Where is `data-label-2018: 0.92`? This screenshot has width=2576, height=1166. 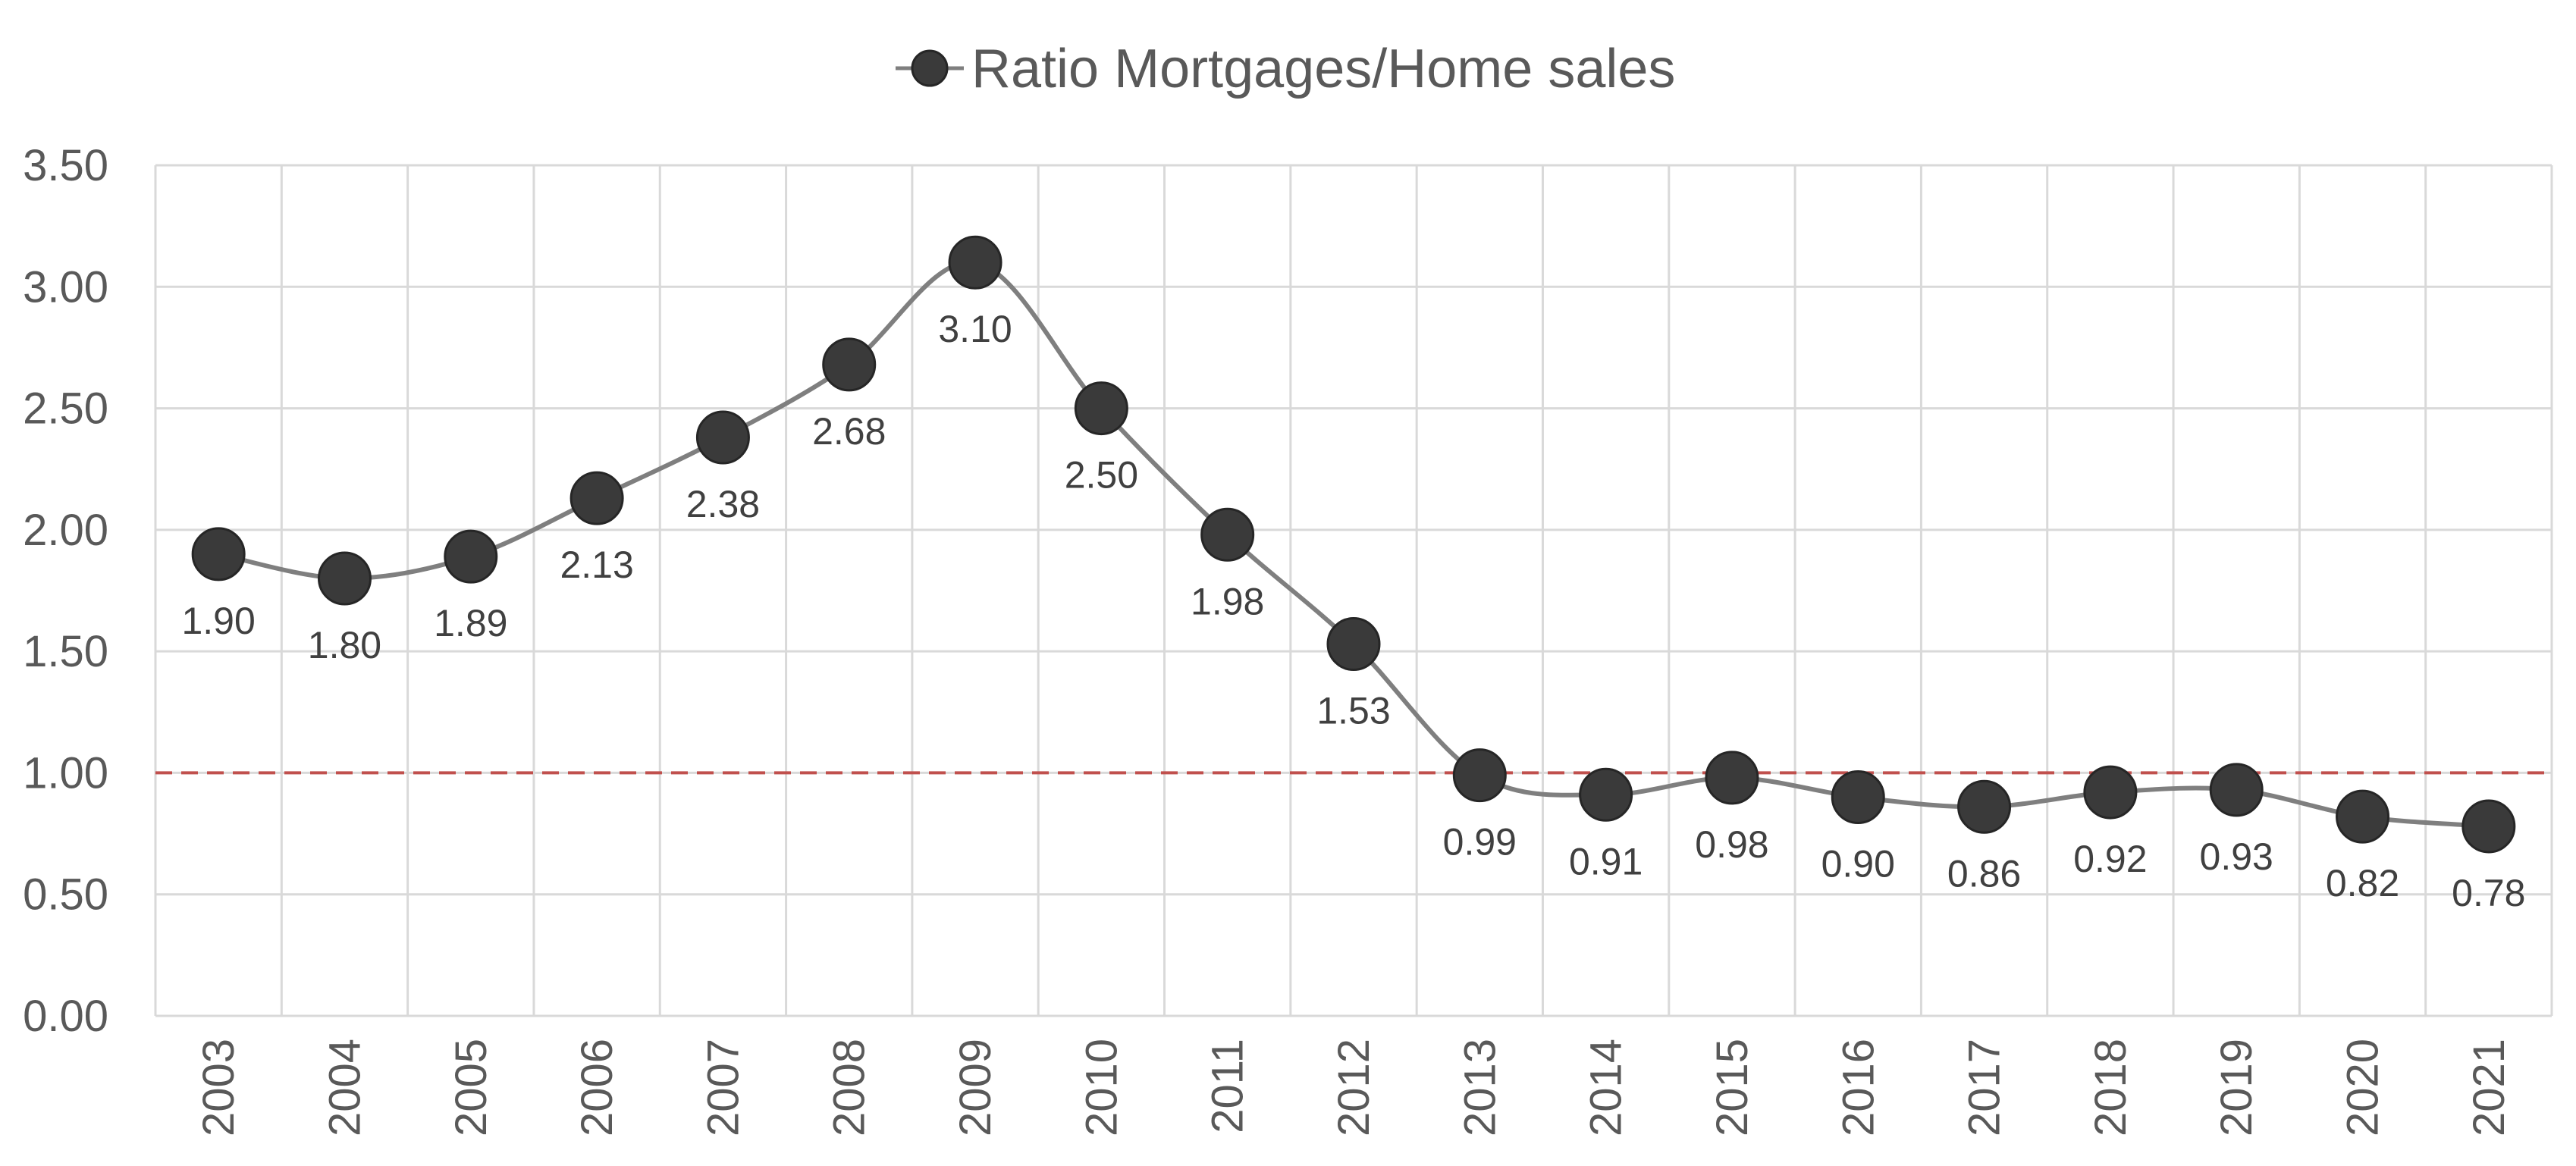 data-label-2018: 0.92 is located at coordinates (2110, 859).